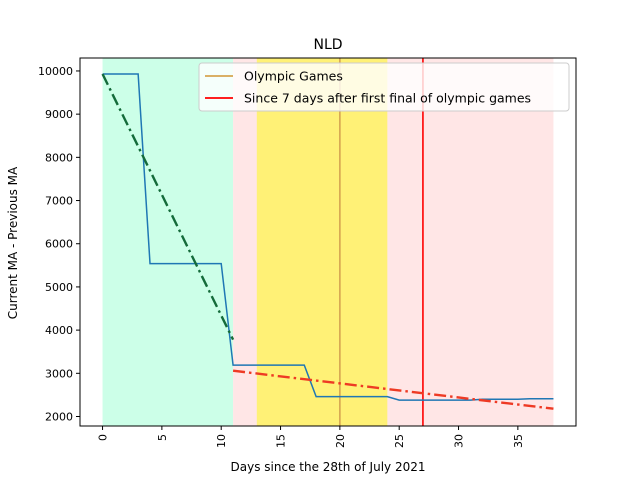  What do you see at coordinates (59, 373) in the screenshot?
I see `y-tick-label-1: 3000` at bounding box center [59, 373].